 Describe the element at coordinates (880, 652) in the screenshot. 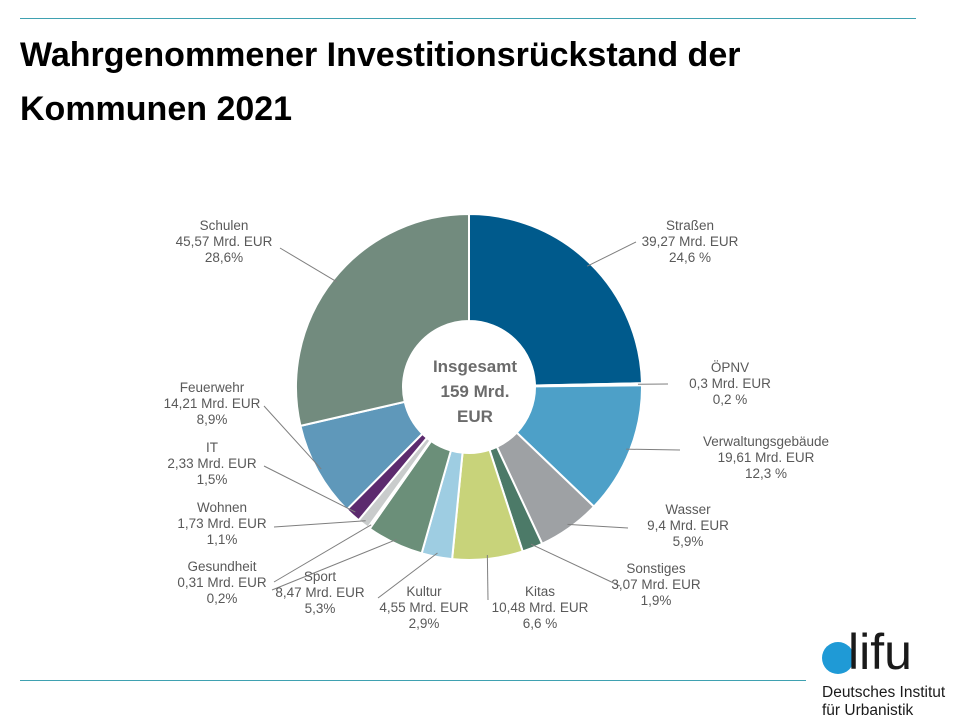

I see `logo-word: lifu` at that location.